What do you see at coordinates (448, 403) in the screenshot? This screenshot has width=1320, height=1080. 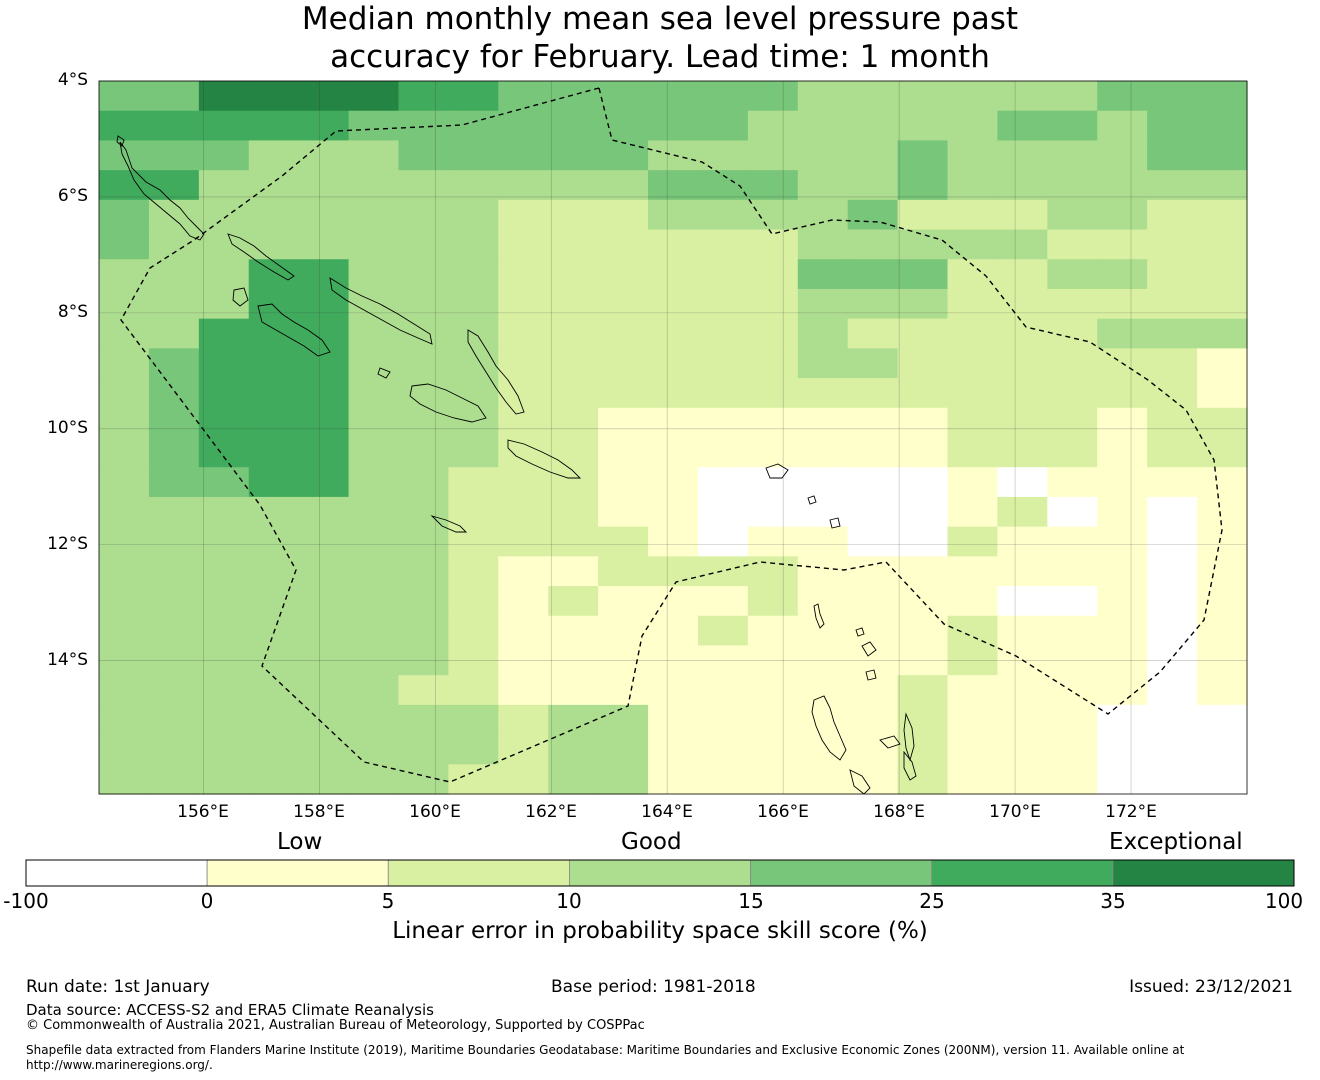 I see `island-guadalcanal` at bounding box center [448, 403].